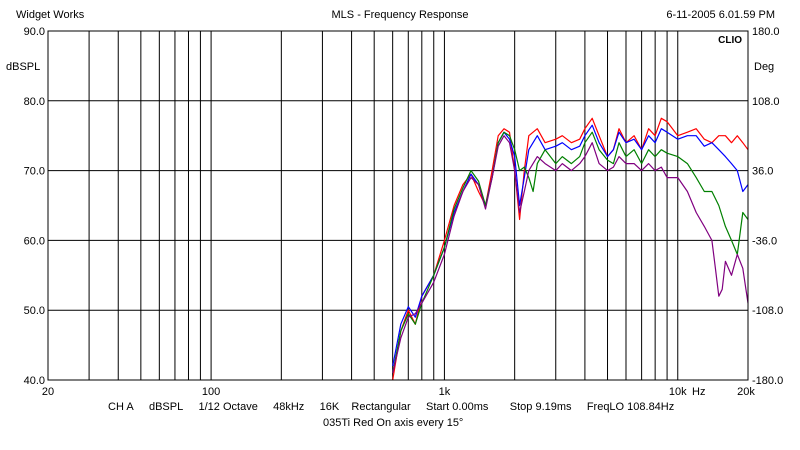 The width and height of the screenshot is (800, 450). I want to click on setting-samplerate: 48kHz, so click(289, 407).